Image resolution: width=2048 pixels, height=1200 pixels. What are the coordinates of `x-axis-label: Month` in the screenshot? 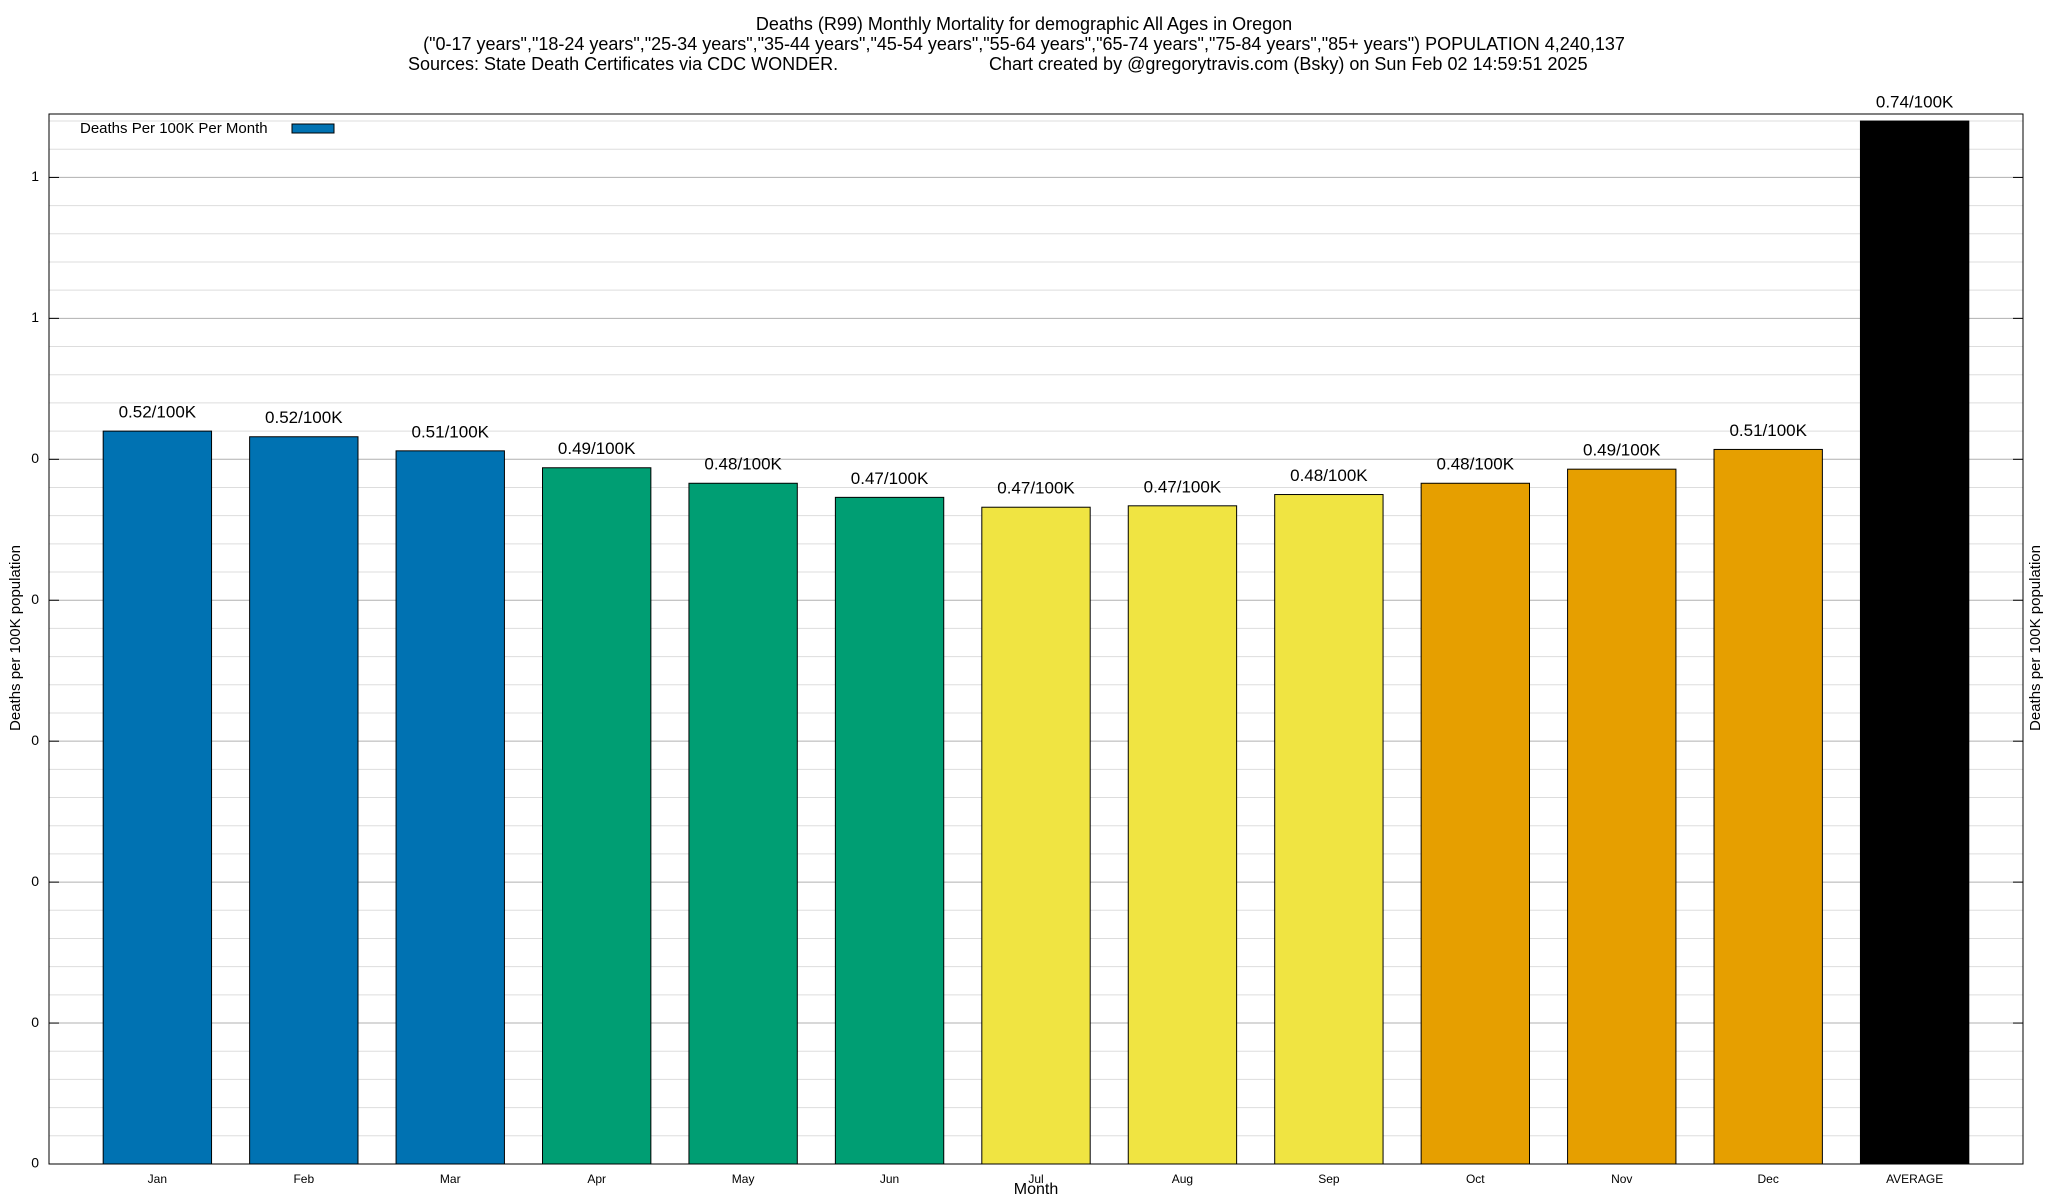 It's located at (1036, 1189).